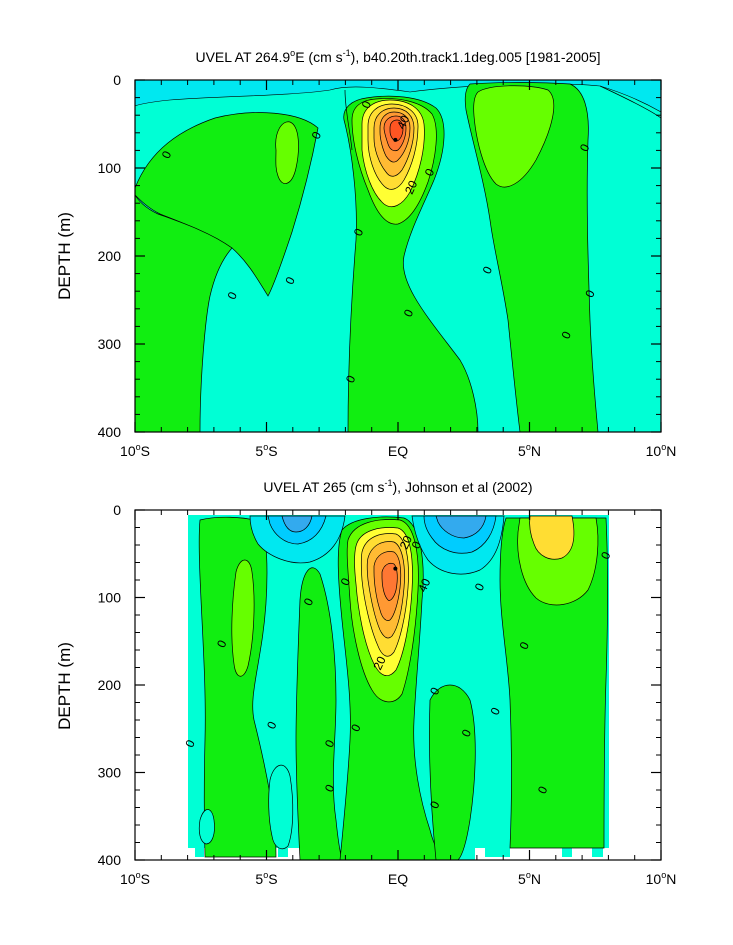 Image resolution: width=733 pixels, height=945 pixels. Describe the element at coordinates (184, 310) in the screenshot. I see `top-band-south-green-fill` at that location.